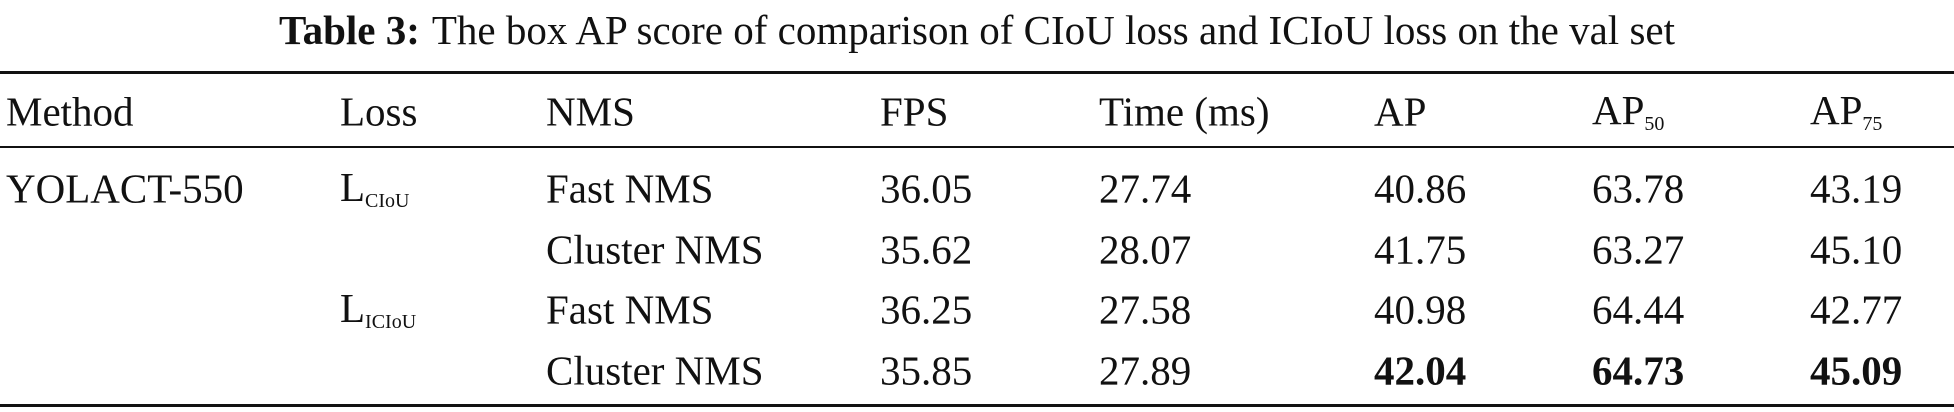 The height and width of the screenshot is (412, 1954). Describe the element at coordinates (378, 309) in the screenshot. I see `loss-cell: LICIoU` at that location.